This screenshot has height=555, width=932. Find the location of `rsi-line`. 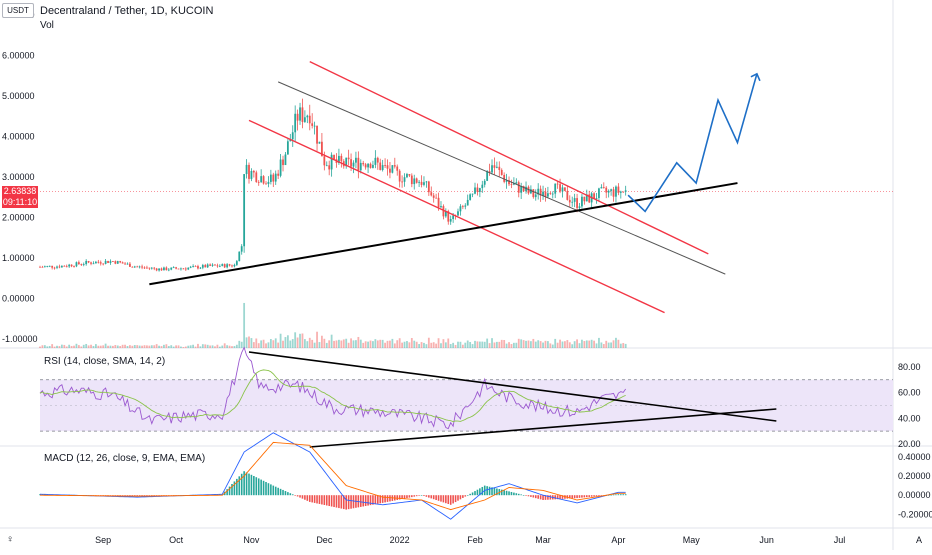

rsi-line is located at coordinates (333, 388).